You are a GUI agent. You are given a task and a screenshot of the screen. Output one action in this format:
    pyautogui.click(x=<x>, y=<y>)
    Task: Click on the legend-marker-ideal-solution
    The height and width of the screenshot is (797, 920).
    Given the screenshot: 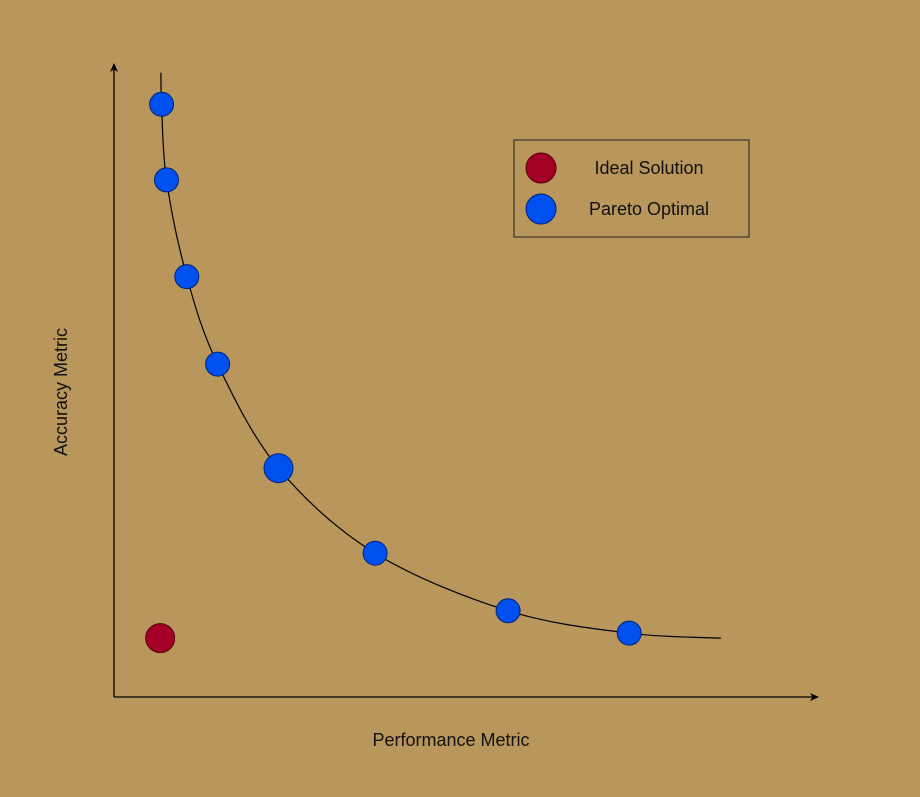 What is the action you would take?
    pyautogui.click(x=541, y=168)
    